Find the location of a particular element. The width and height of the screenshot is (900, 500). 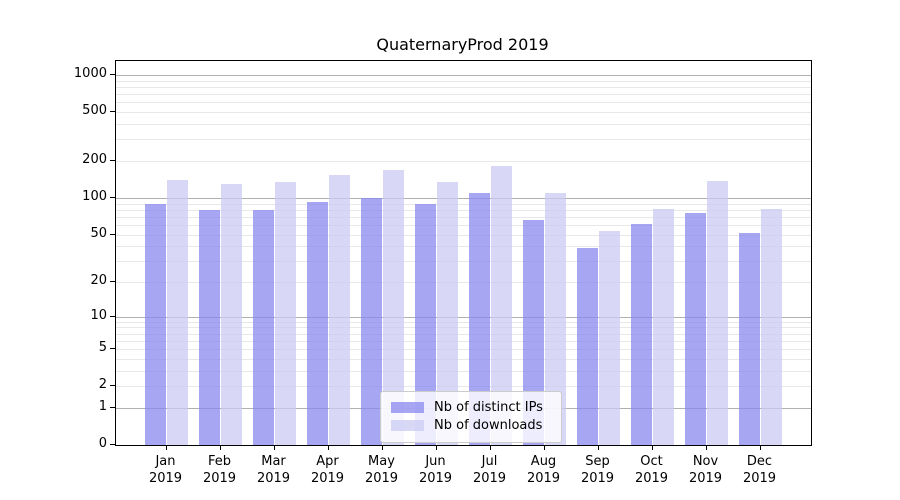

legend-swatch-distinct-ips is located at coordinates (407, 407).